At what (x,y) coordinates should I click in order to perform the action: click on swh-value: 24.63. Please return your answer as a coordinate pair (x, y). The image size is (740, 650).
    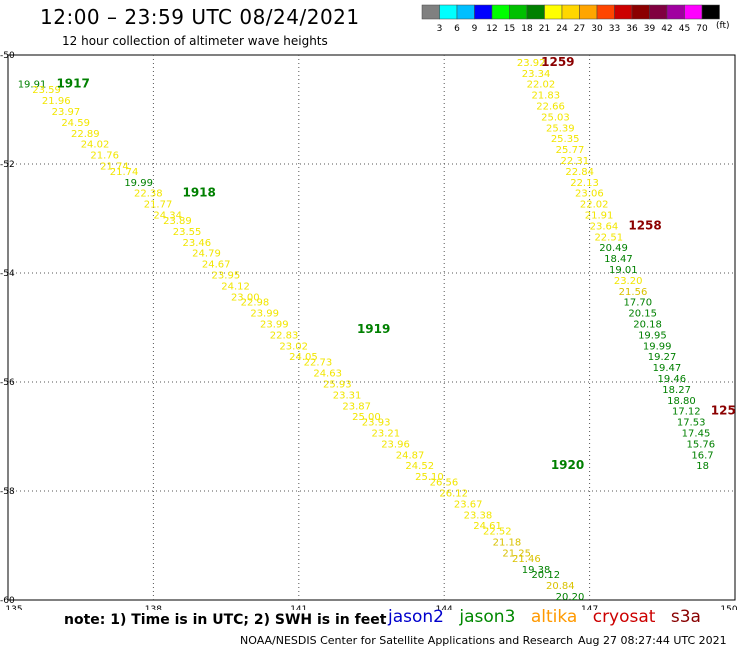
    Looking at the image, I should click on (327, 374).